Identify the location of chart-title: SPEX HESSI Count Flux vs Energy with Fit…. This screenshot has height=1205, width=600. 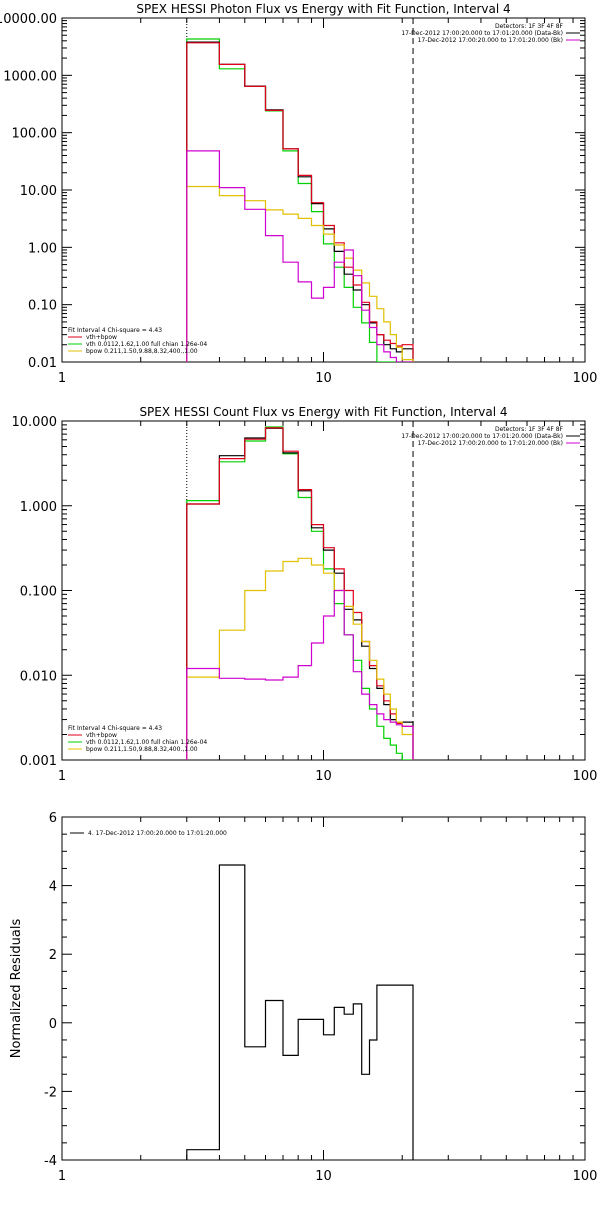
(323, 412).